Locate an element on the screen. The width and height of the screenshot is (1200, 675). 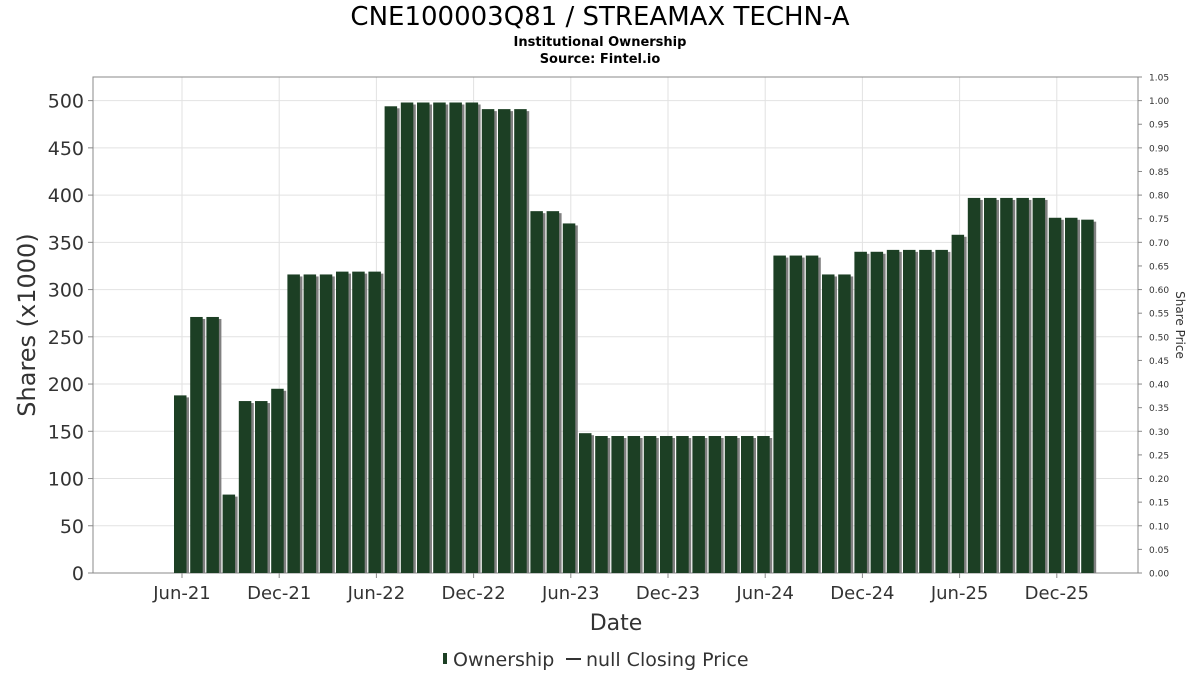
y2-axis-label: Share Price is located at coordinates (1180, 325).